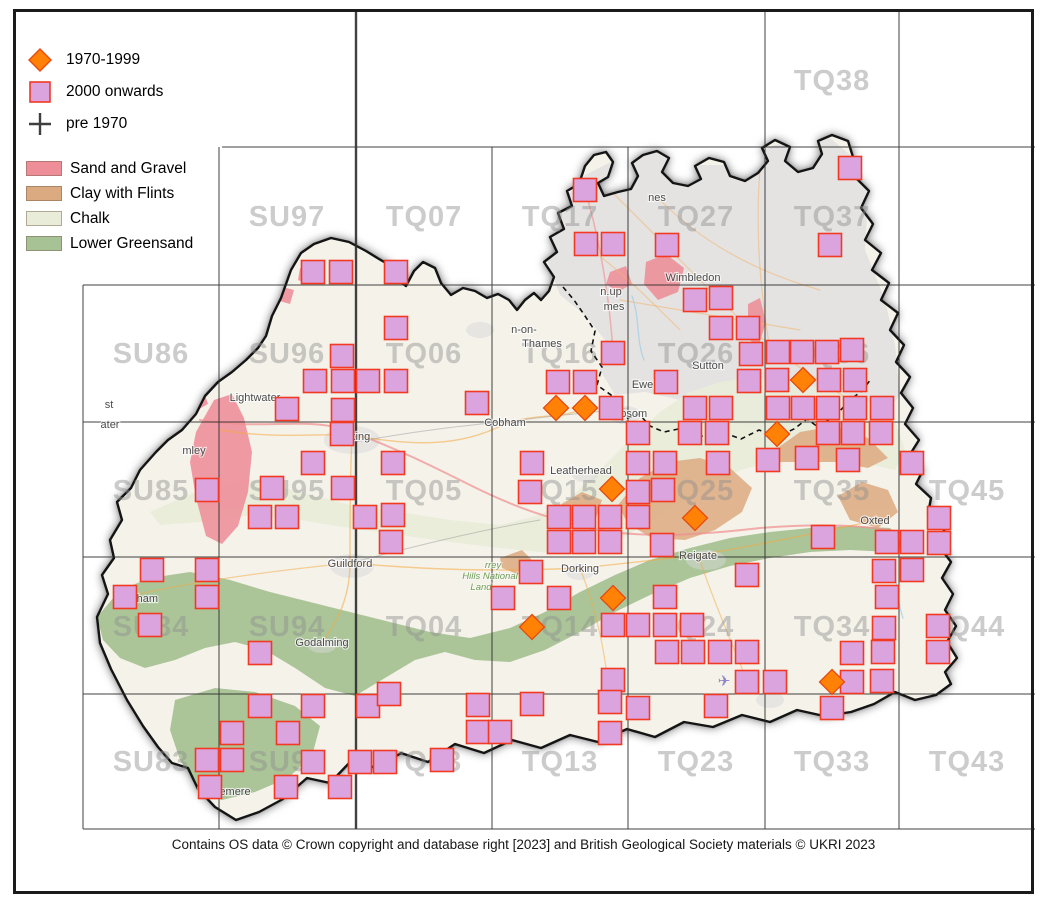 This screenshot has width=1054, height=905. I want to click on diamond-legend-icon, so click(40, 60).